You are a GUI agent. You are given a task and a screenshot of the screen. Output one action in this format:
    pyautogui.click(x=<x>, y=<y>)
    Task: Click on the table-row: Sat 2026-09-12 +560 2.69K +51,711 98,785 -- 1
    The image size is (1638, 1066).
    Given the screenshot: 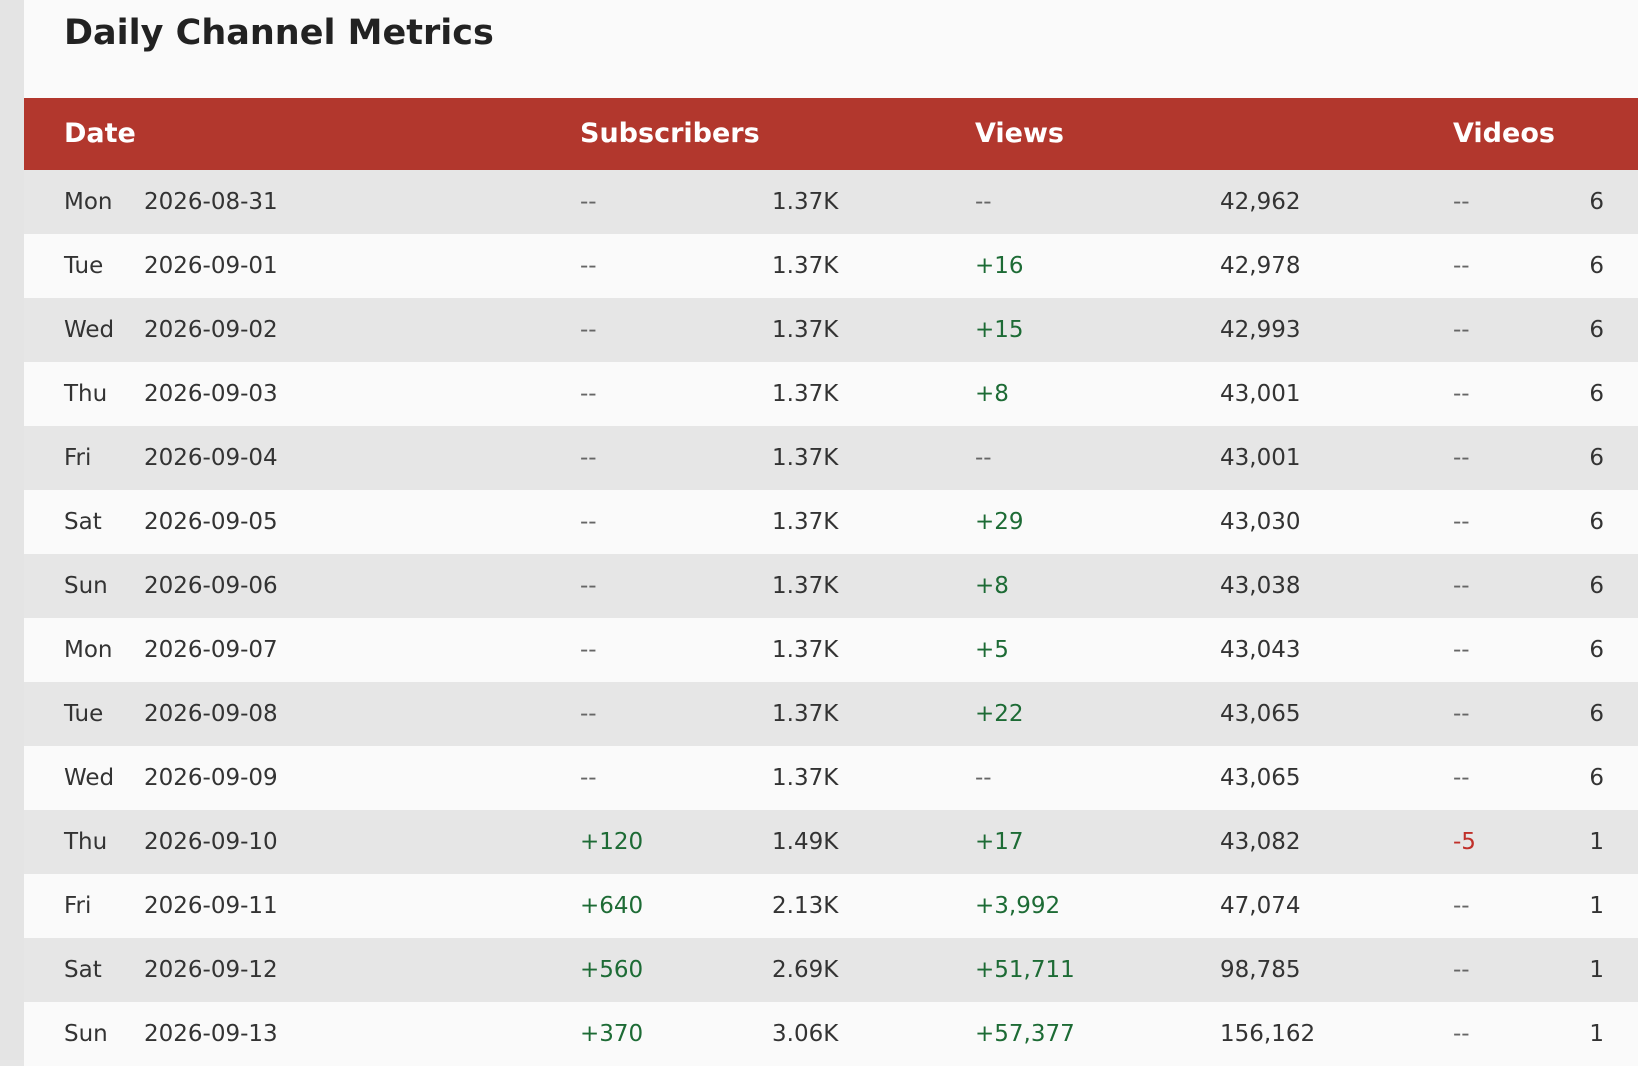 What is the action you would take?
    pyautogui.click(x=831, y=970)
    